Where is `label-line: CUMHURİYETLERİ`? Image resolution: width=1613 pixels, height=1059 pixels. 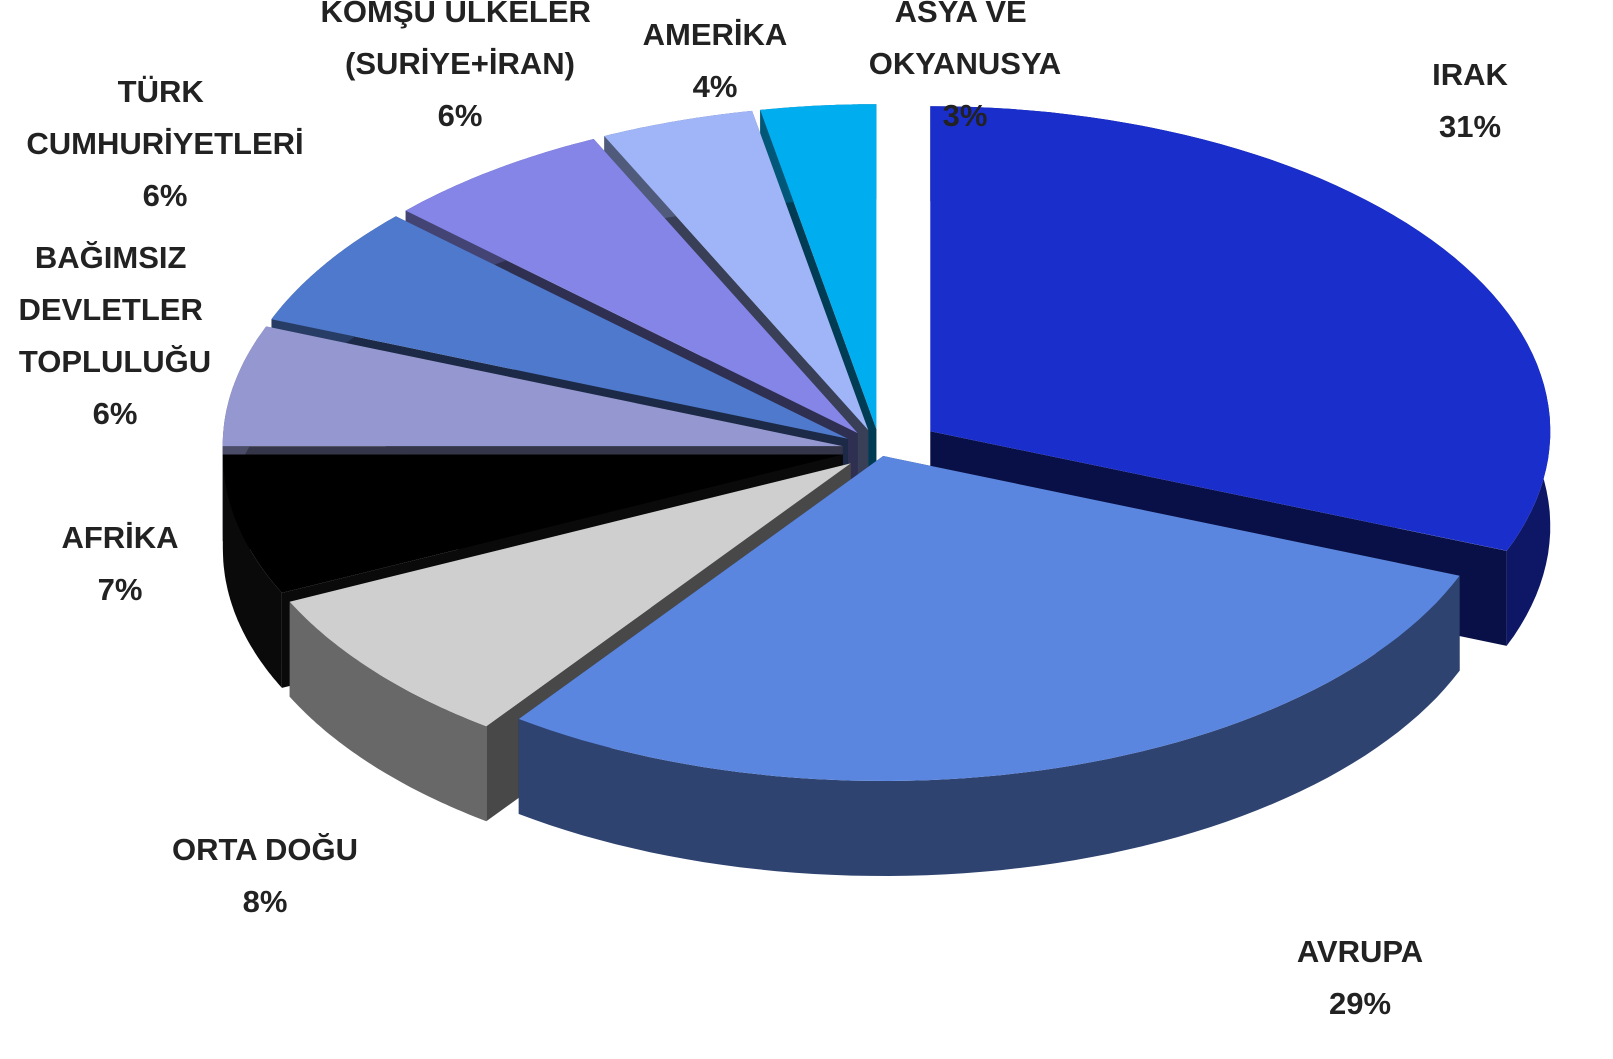 label-line: CUMHURİYETLERİ is located at coordinates (164, 143).